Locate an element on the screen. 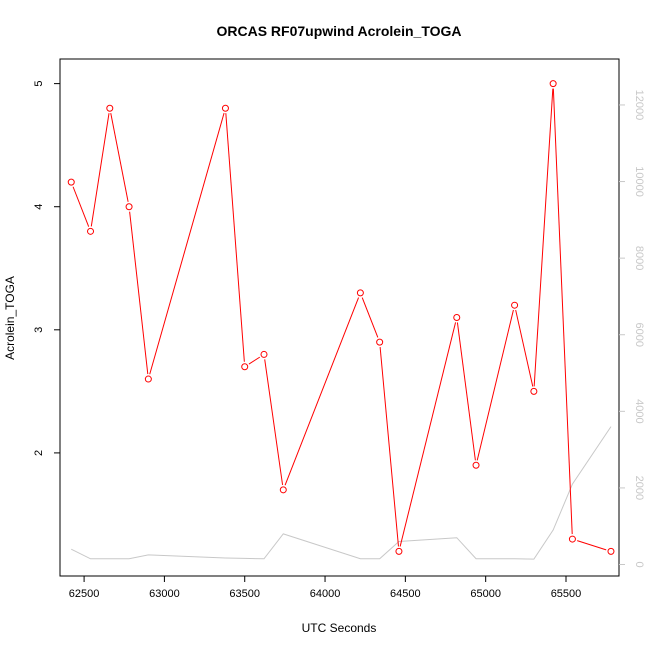 The height and width of the screenshot is (650, 650). x-tick-label-5: 65000 is located at coordinates (485, 594).